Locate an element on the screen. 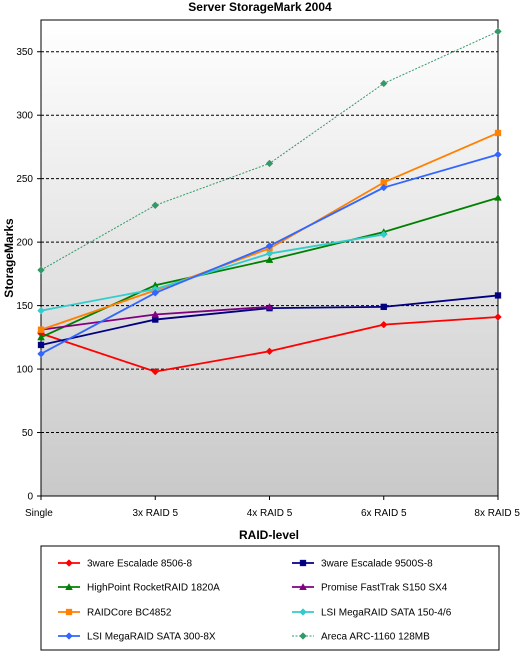 The image size is (521, 661). legend-entry: Areca ARC-1160 128MB is located at coordinates (361, 637).